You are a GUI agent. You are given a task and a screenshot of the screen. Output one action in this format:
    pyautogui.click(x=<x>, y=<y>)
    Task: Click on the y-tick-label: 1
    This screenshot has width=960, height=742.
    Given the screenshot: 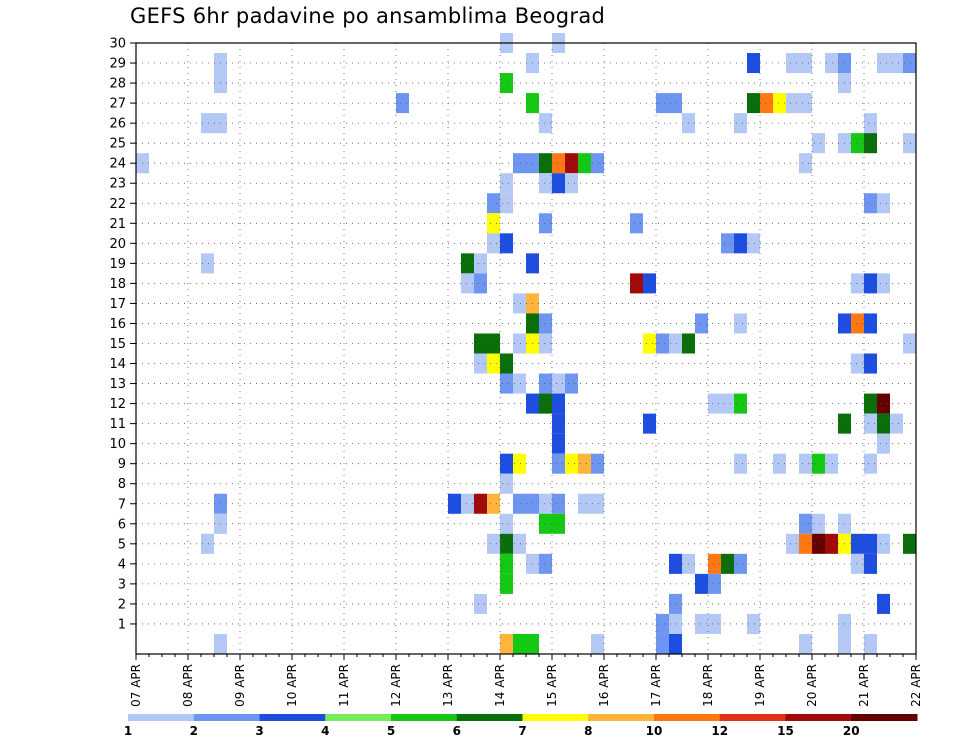 What is the action you would take?
    pyautogui.click(x=122, y=624)
    